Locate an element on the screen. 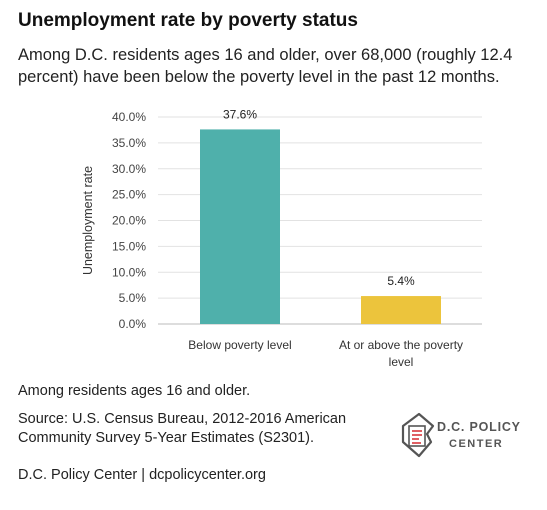 This screenshot has height=510, width=547. y-tick-label: 40.0% is located at coordinates (129, 117).